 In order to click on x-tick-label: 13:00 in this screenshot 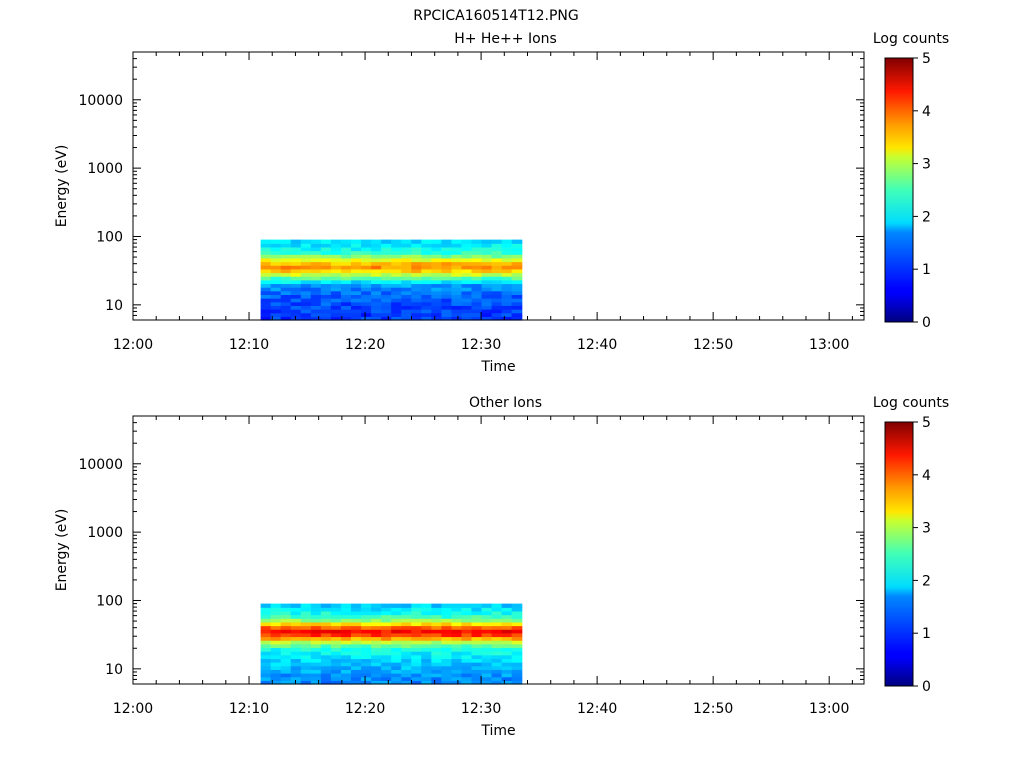, I will do `click(829, 709)`.